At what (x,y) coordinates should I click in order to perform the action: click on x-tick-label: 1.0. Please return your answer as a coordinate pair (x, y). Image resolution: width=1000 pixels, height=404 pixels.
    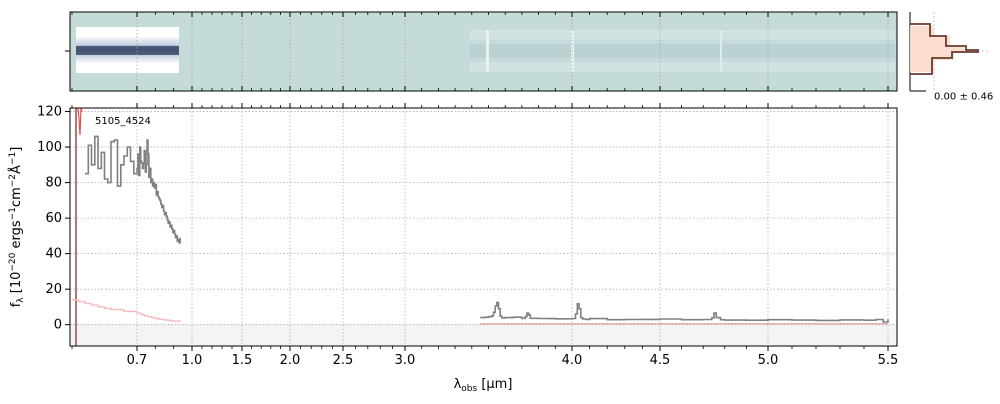
    Looking at the image, I should click on (192, 360).